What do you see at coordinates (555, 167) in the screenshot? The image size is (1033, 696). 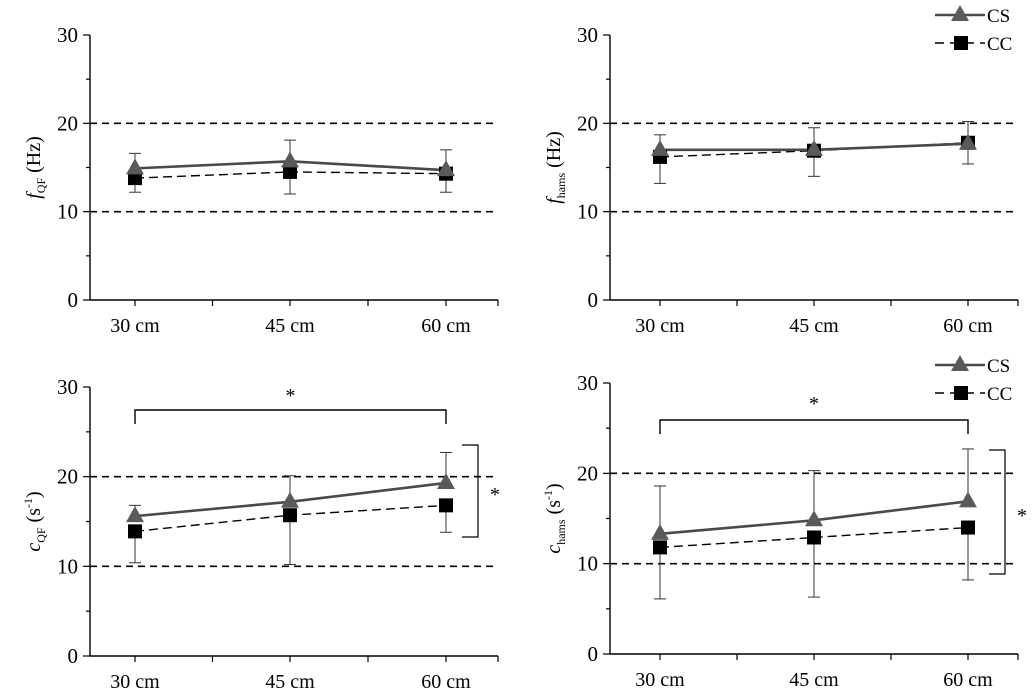 I see `y-axis-label: fhams (Hz)` at bounding box center [555, 167].